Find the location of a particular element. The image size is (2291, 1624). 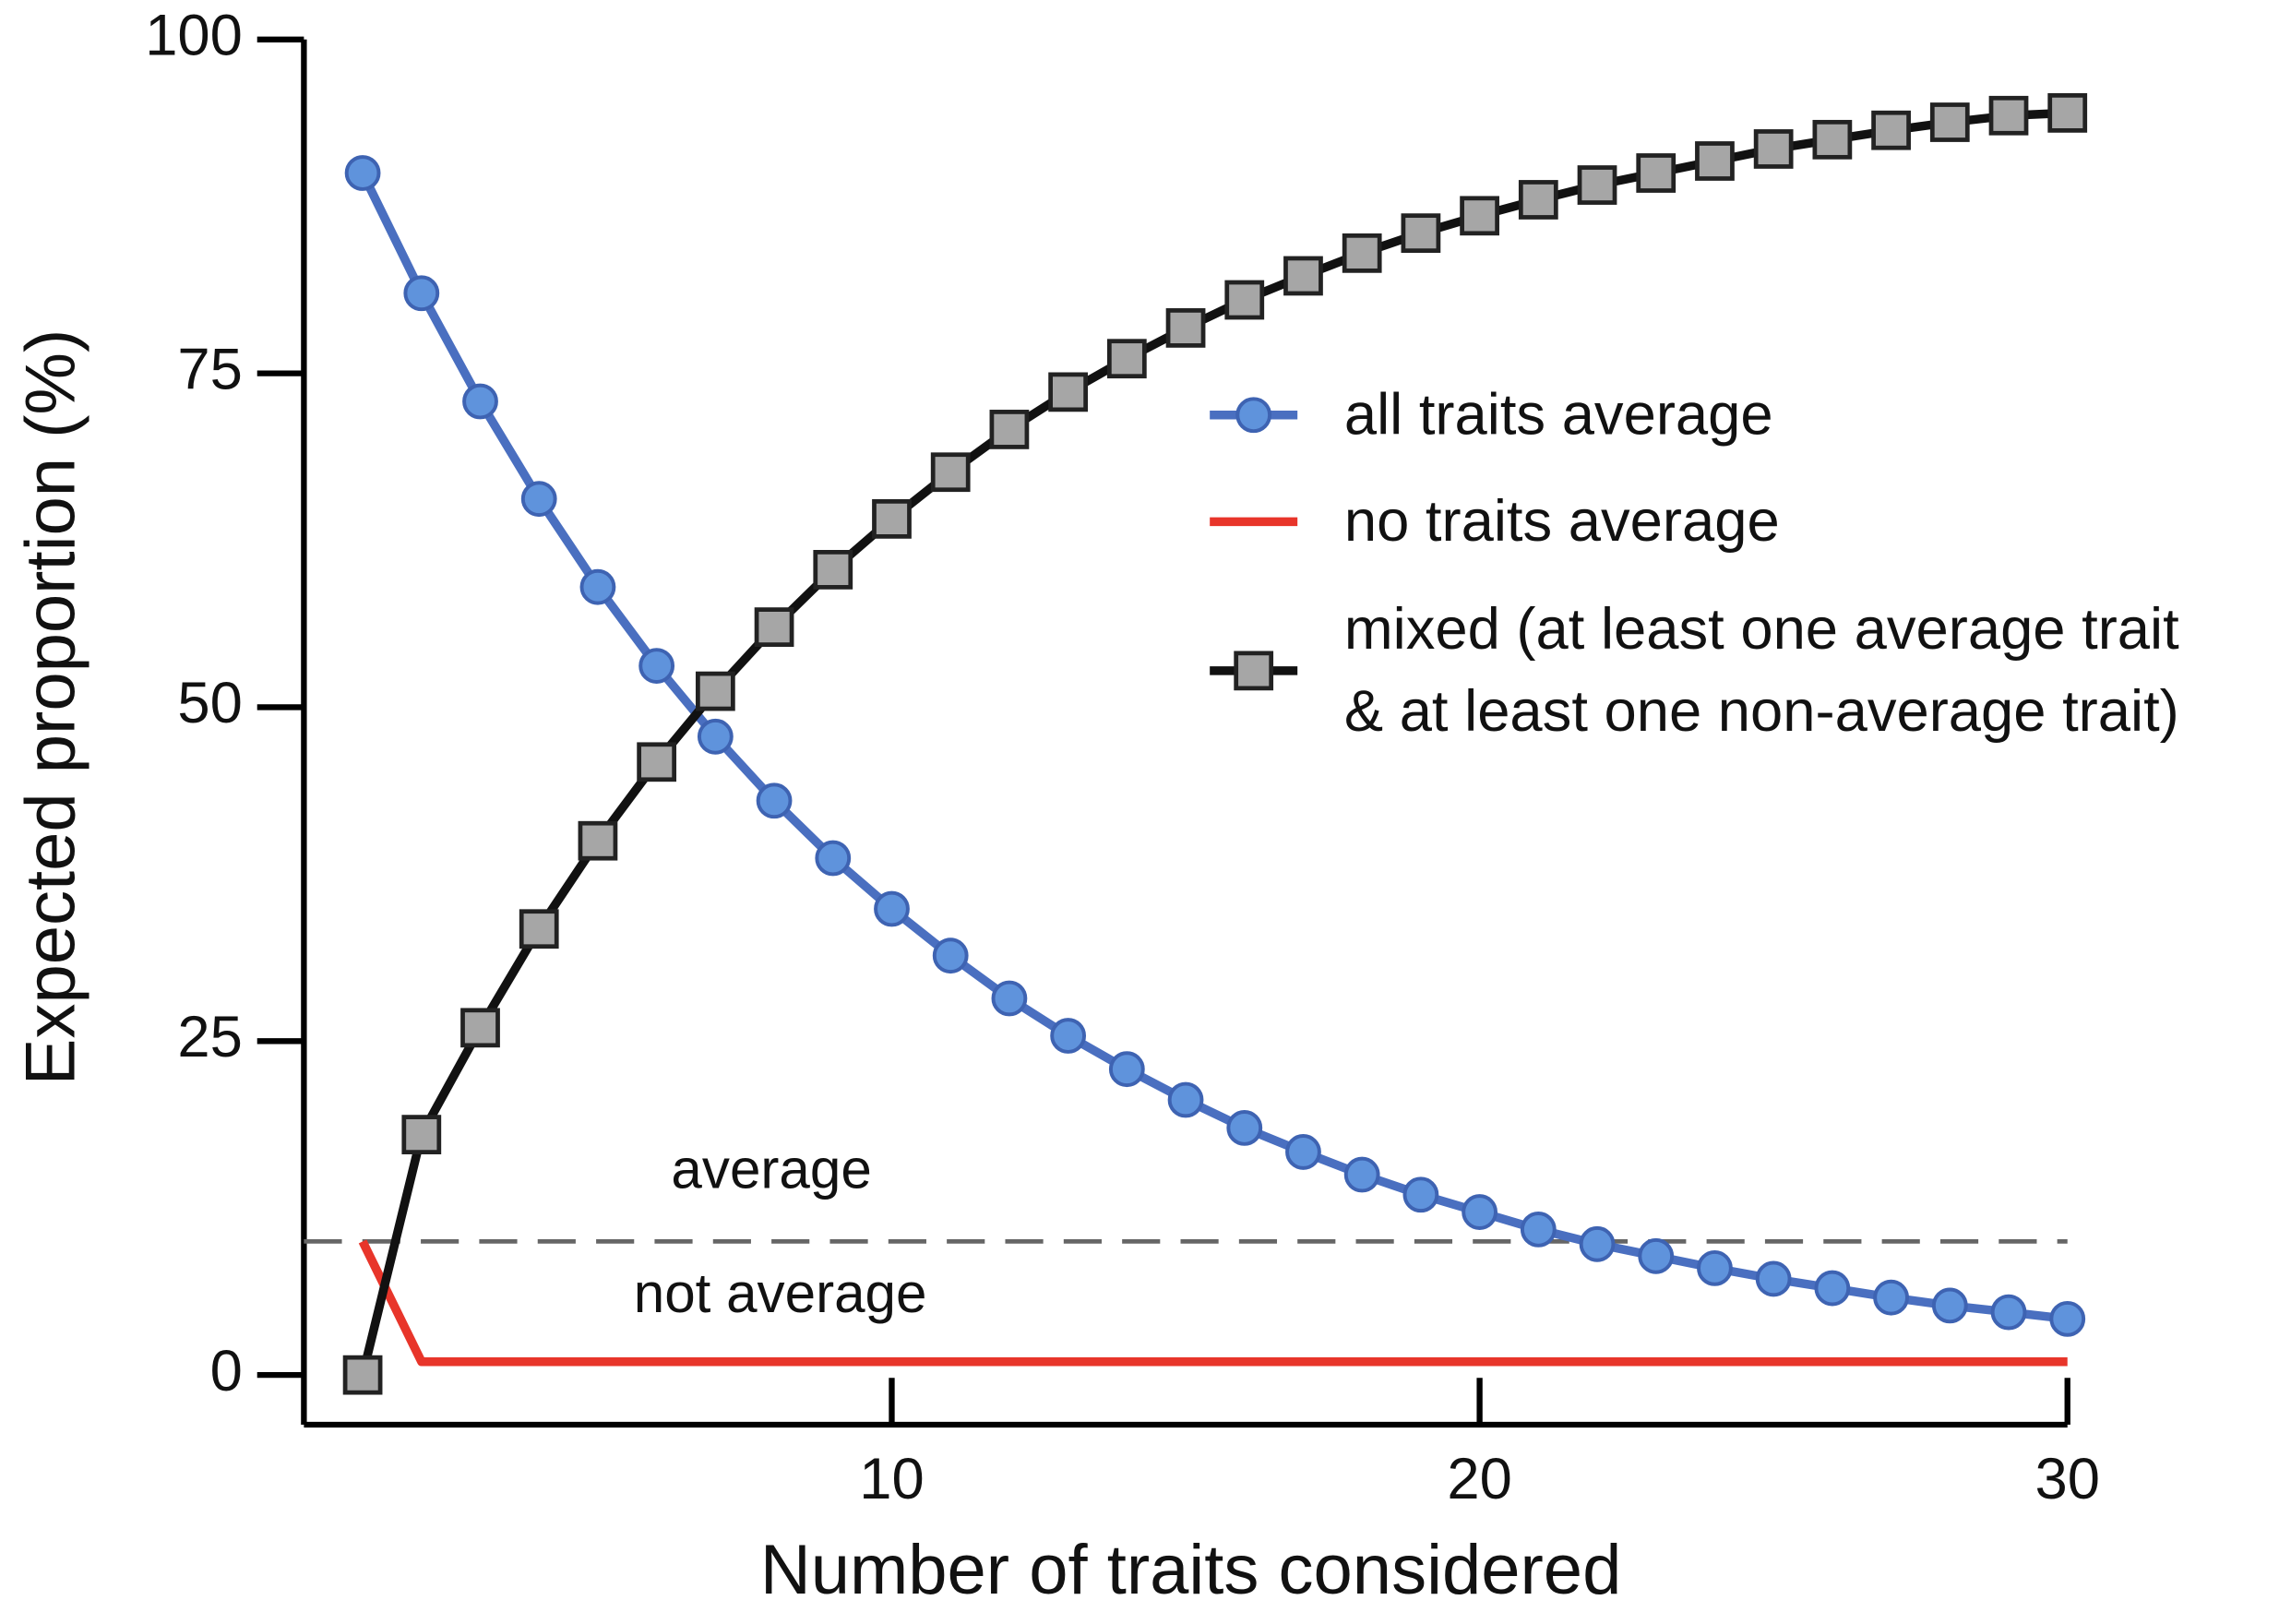

annotation: not average is located at coordinates (781, 1293).